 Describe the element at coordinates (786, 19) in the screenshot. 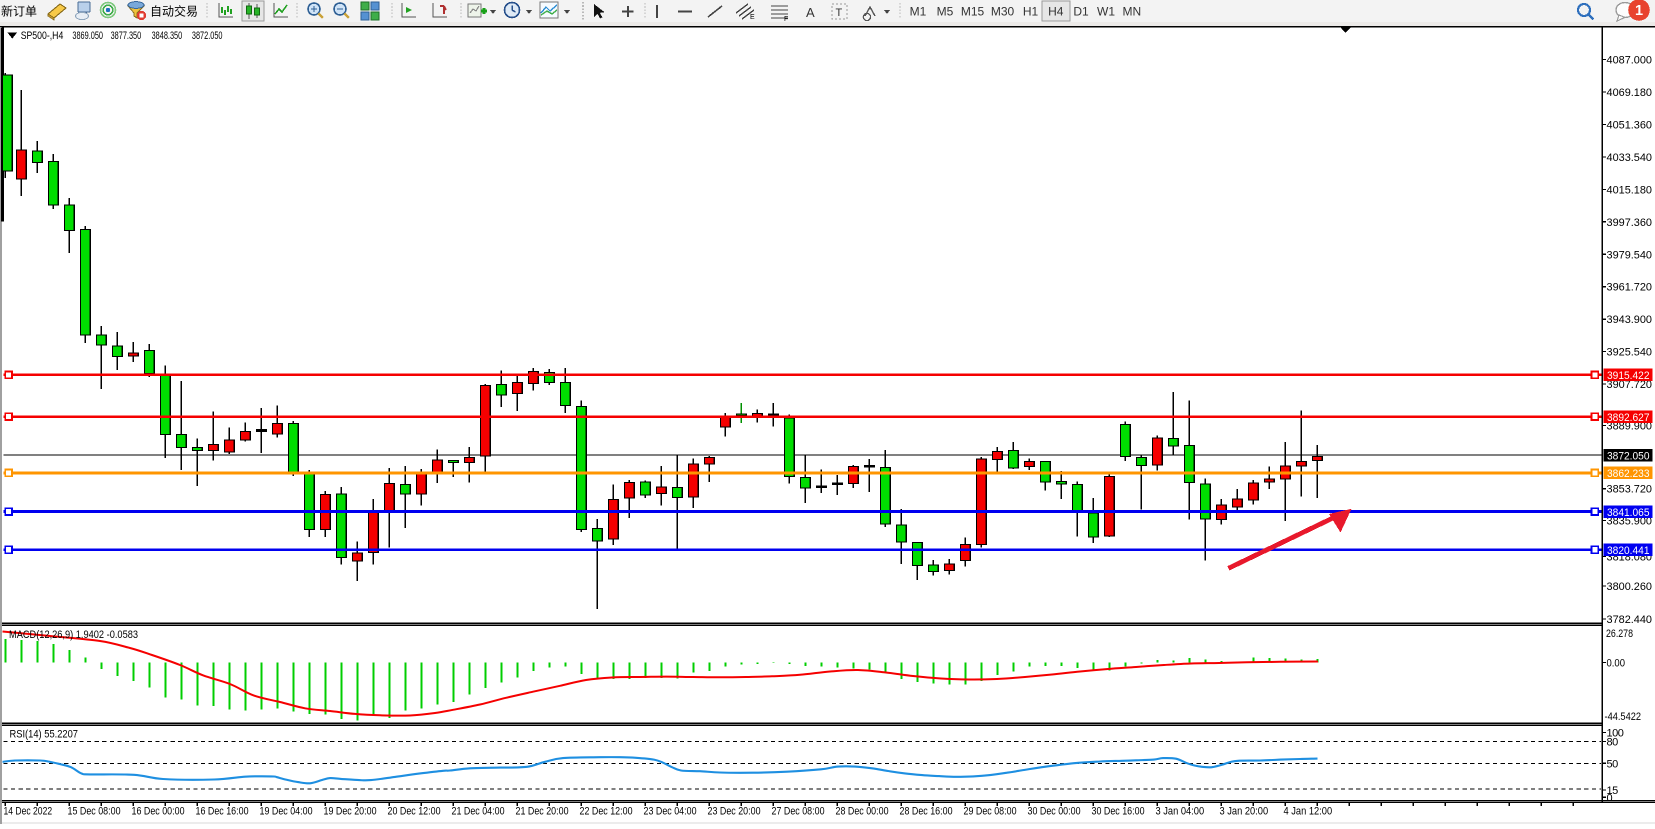

I see `svg-text: F` at that location.